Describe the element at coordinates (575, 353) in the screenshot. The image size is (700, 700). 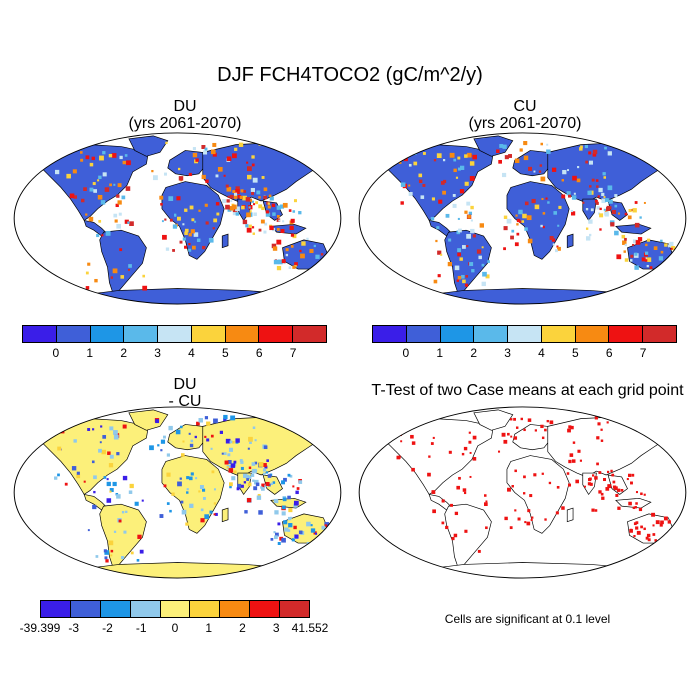
I see `colorbar-cu-label: 5` at that location.